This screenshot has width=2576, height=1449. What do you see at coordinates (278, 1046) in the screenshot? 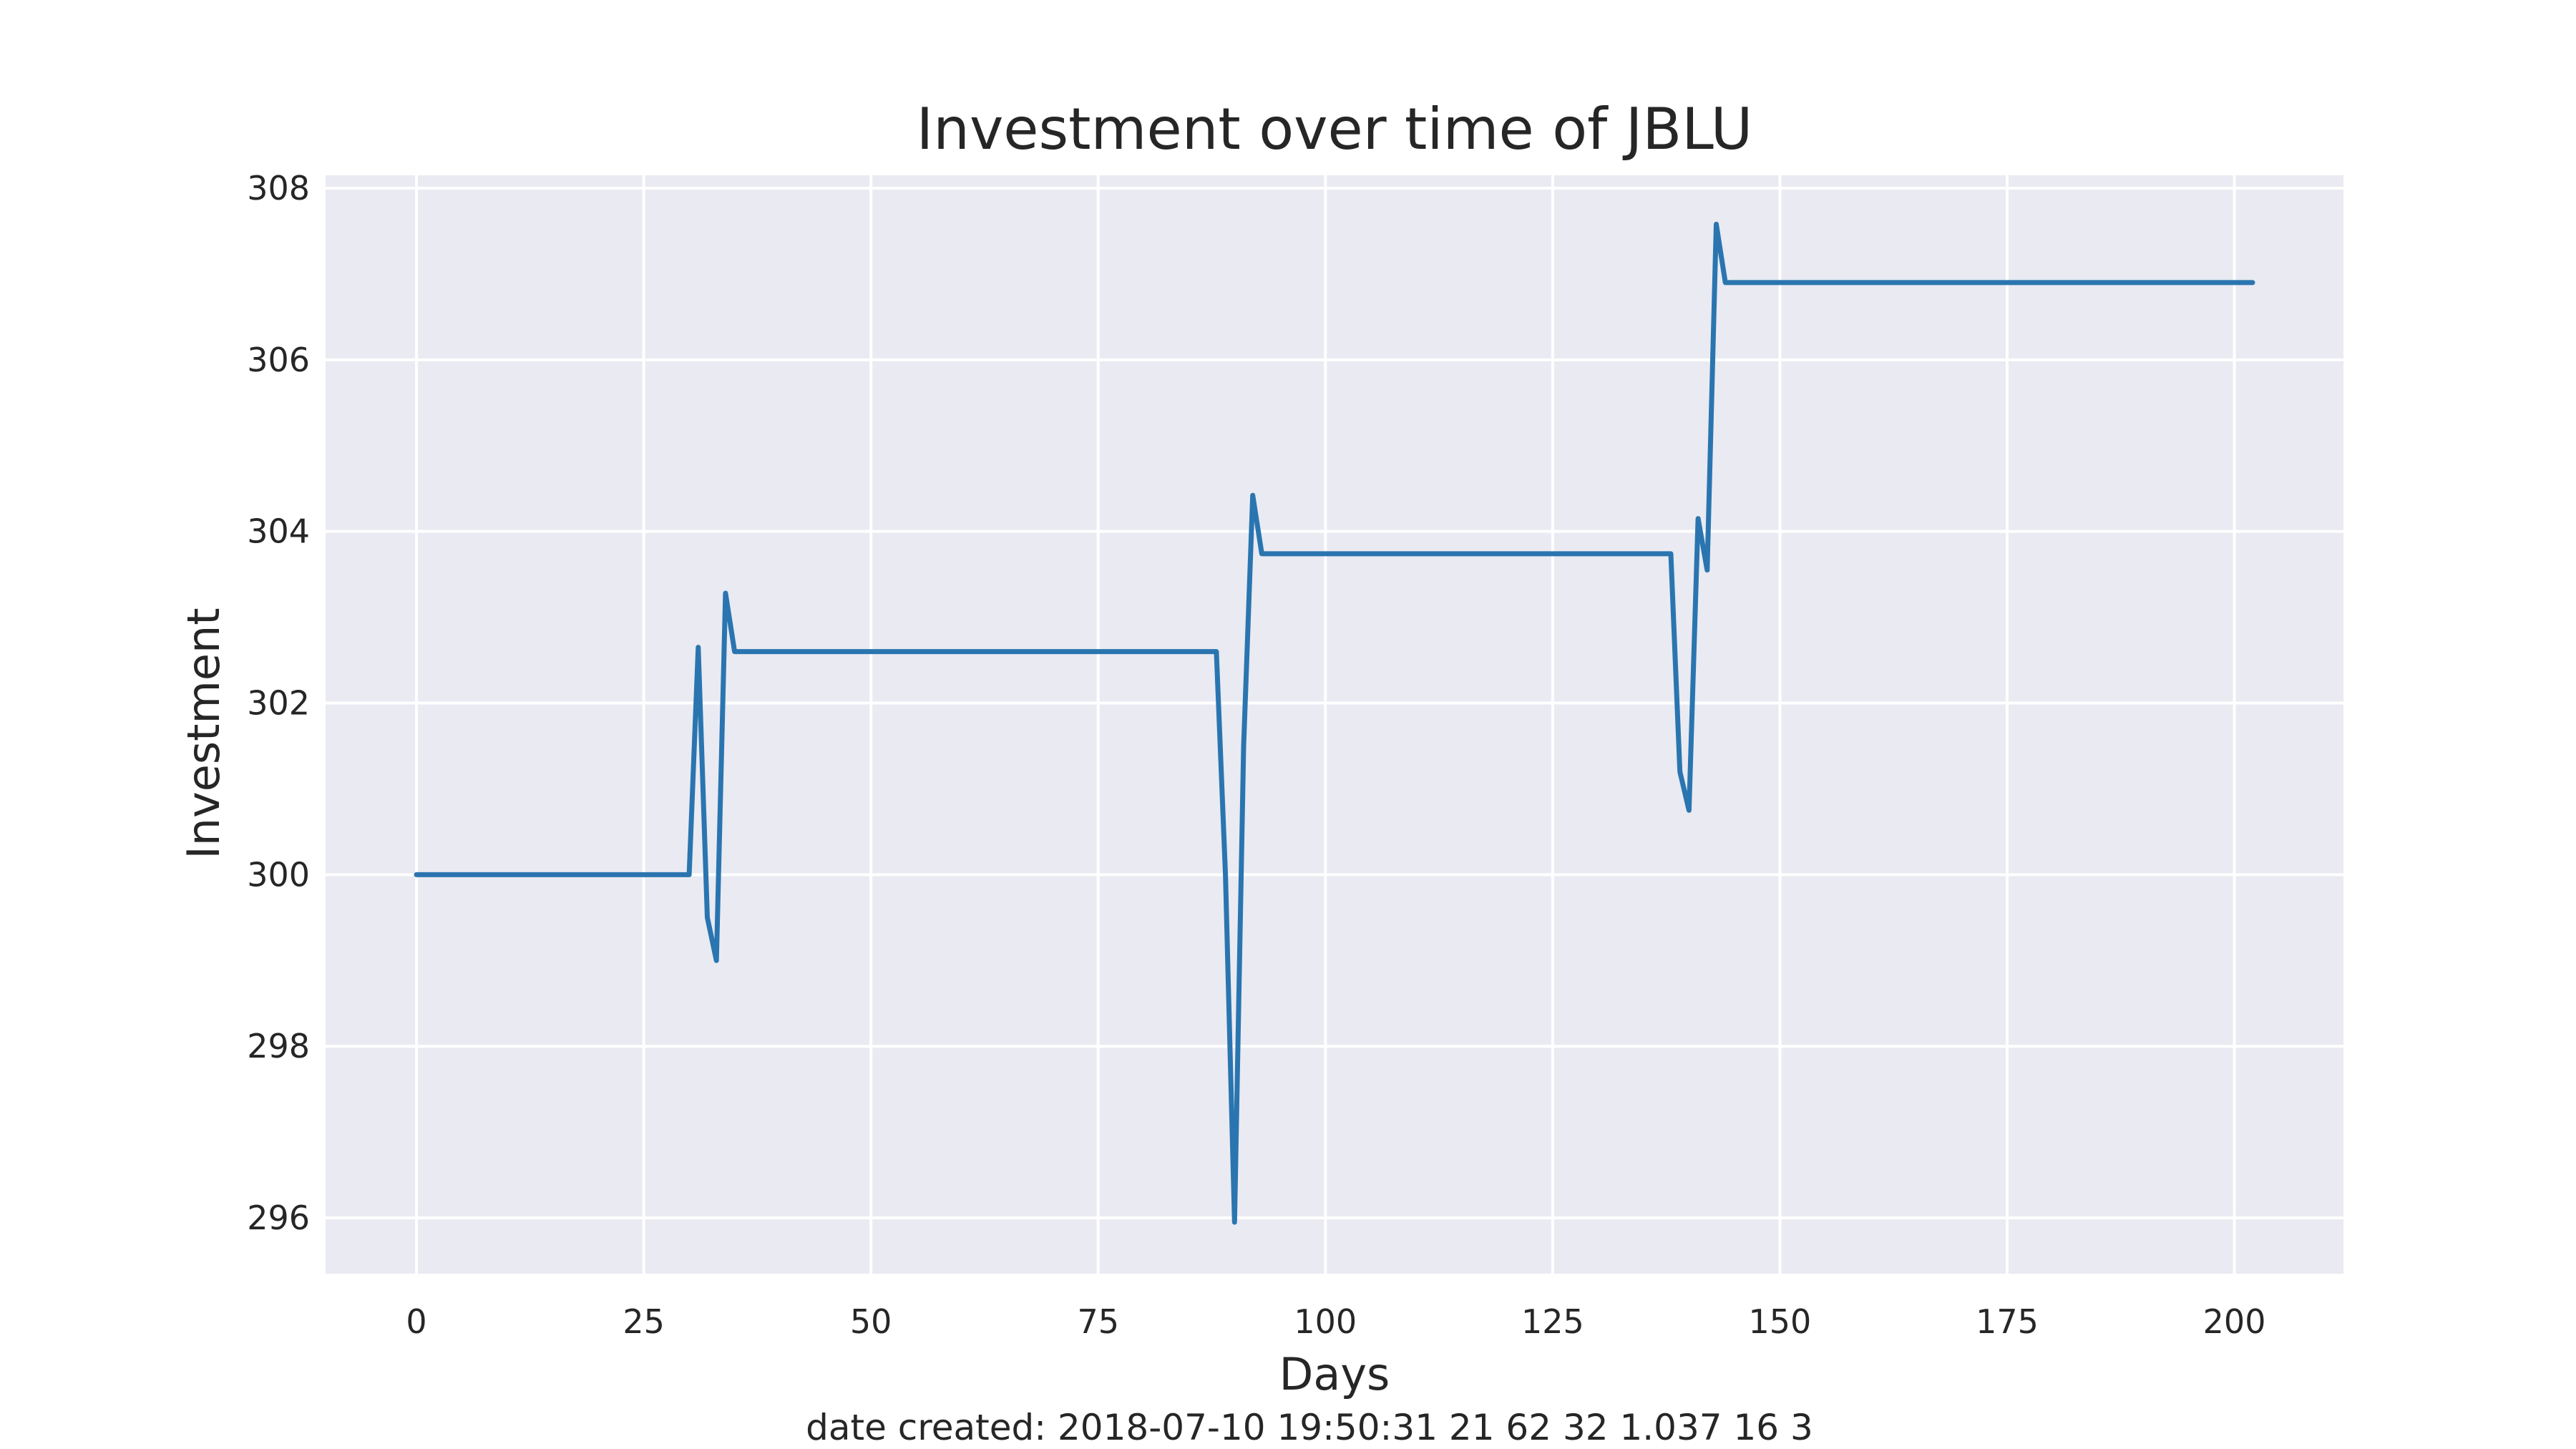
I see `y-tick-label: 298` at bounding box center [278, 1046].